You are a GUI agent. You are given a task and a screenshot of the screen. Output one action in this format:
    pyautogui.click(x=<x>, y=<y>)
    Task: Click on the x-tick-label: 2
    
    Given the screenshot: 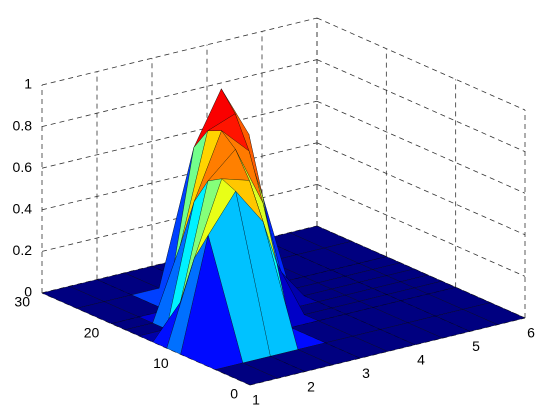 What is the action you would take?
    pyautogui.click(x=311, y=386)
    